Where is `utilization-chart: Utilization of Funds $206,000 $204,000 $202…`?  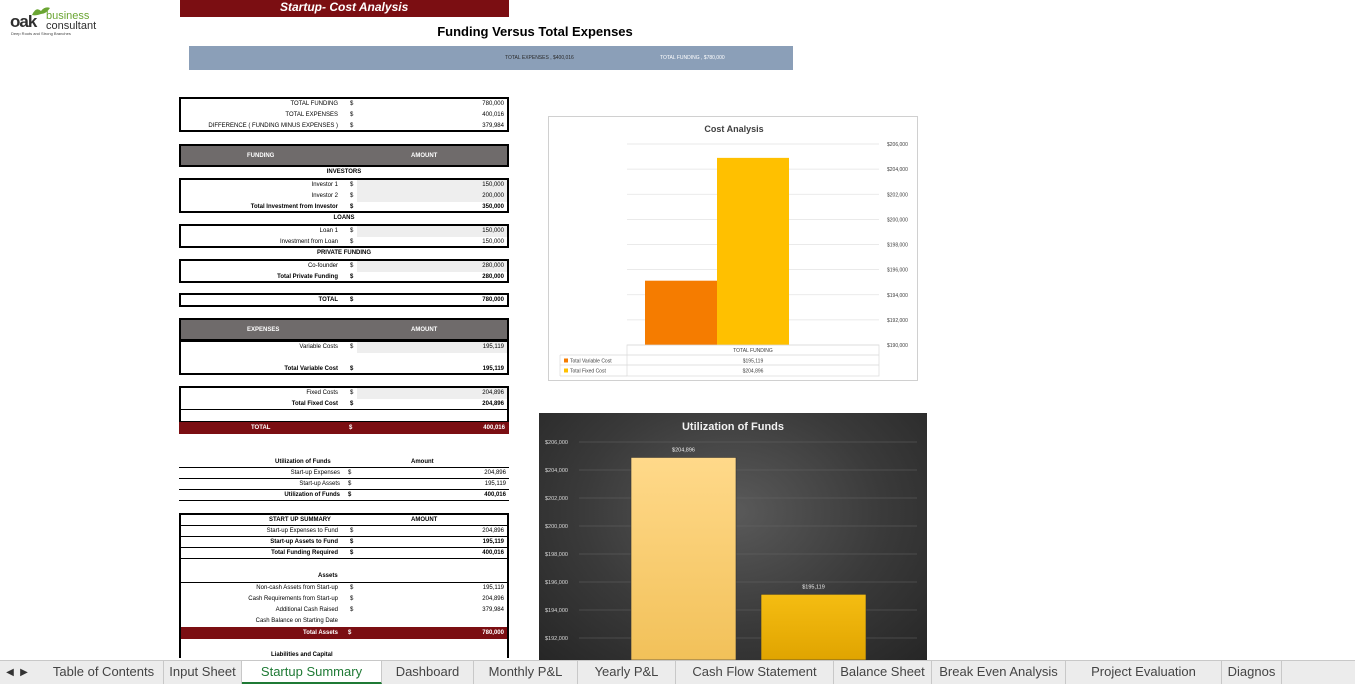
utilization-chart: Utilization of Funds $206,000 $204,000 $202… is located at coordinates (733, 536).